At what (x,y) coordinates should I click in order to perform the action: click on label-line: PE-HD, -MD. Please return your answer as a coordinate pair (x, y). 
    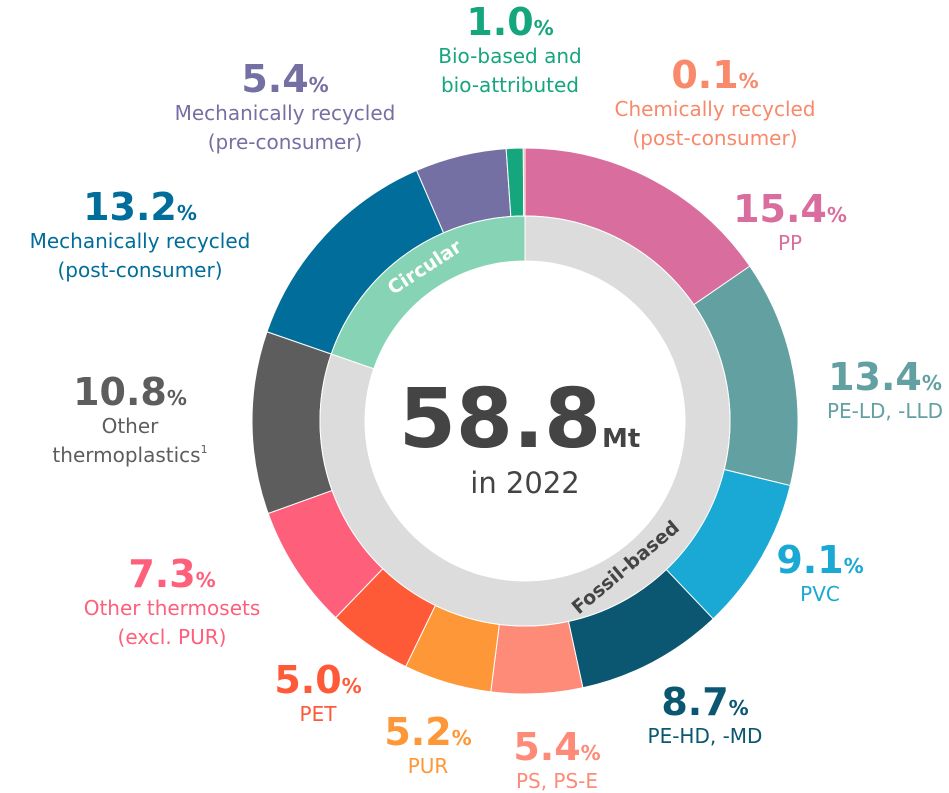
    Looking at the image, I should click on (705, 736).